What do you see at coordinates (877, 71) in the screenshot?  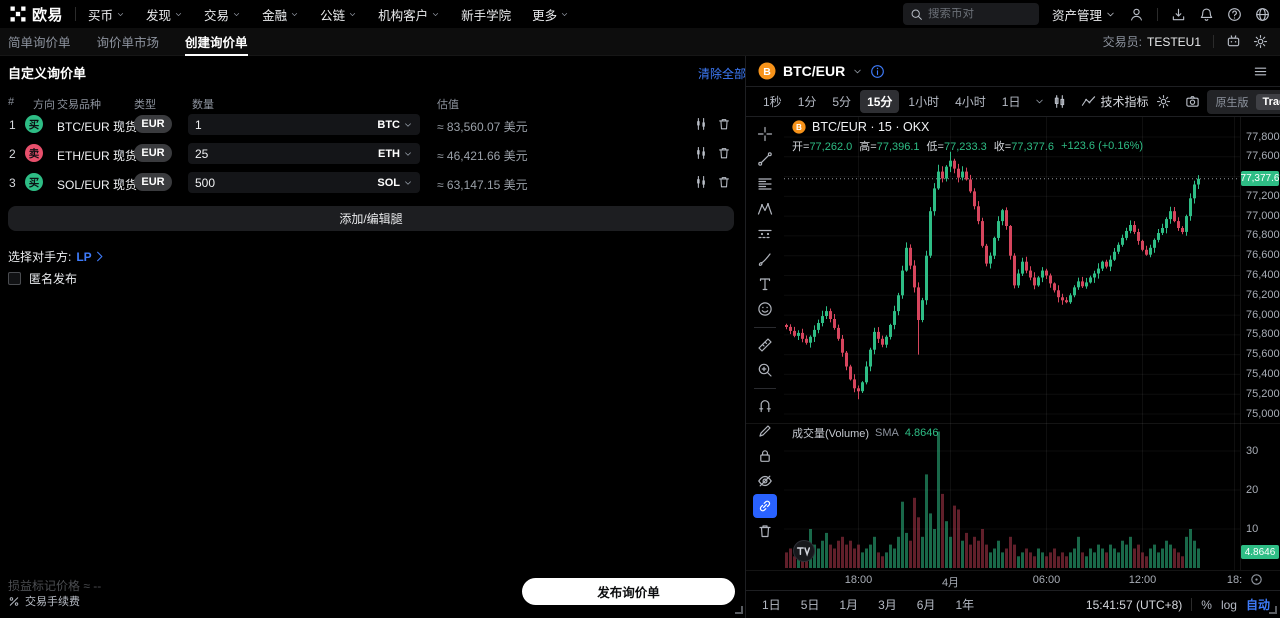 I see `info-icon` at bounding box center [877, 71].